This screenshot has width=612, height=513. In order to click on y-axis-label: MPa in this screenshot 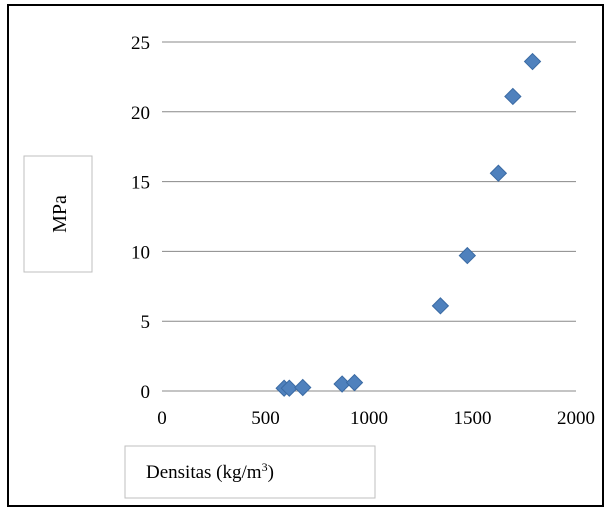, I will do `click(60, 214)`.